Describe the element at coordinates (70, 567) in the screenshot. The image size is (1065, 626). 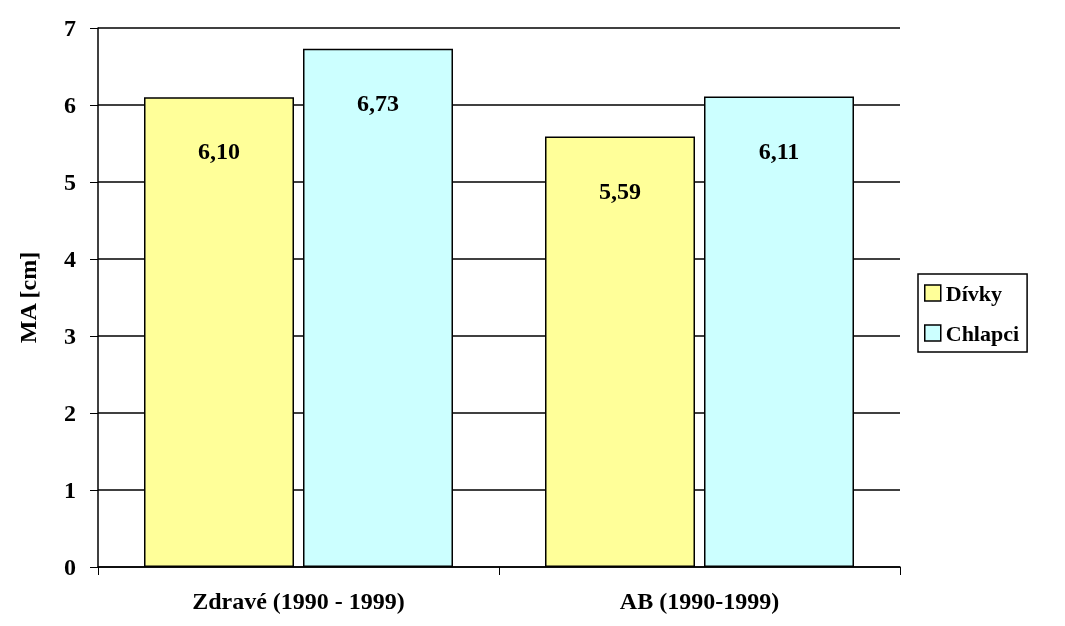
I see `y-tick-label: 0` at that location.